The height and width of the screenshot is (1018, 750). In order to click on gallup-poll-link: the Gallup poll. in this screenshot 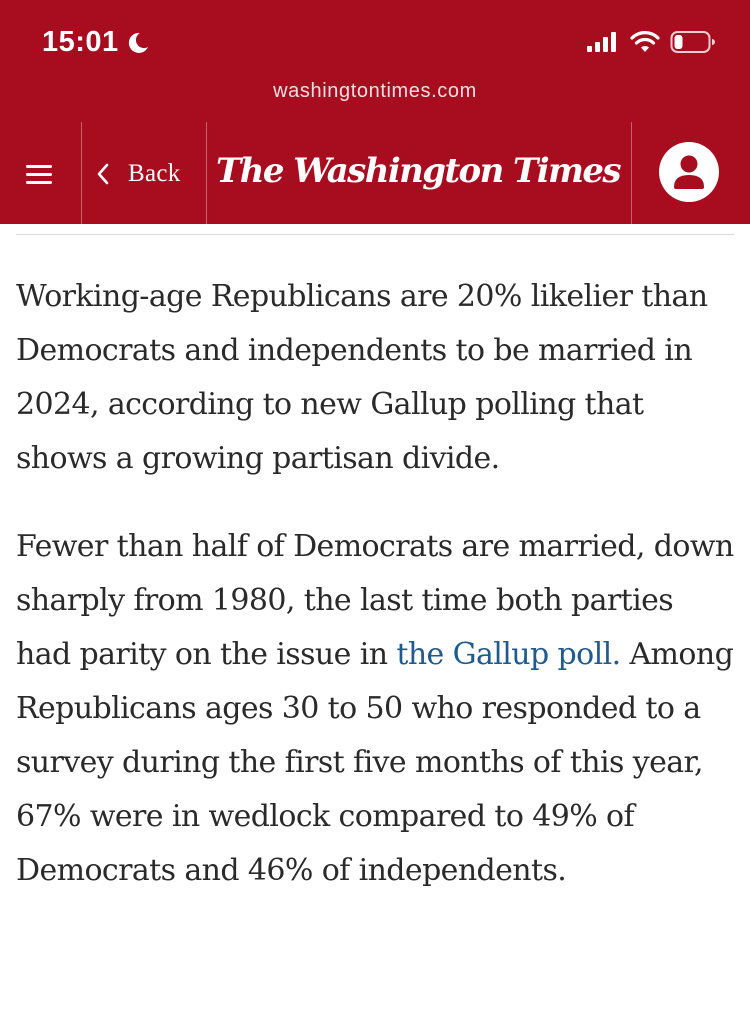, I will do `click(508, 654)`.